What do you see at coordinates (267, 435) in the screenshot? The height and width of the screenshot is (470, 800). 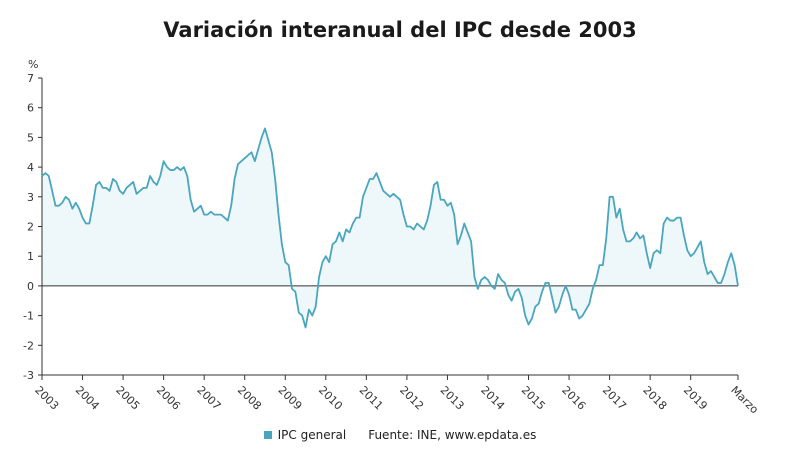 I see `legend-swatch` at bounding box center [267, 435].